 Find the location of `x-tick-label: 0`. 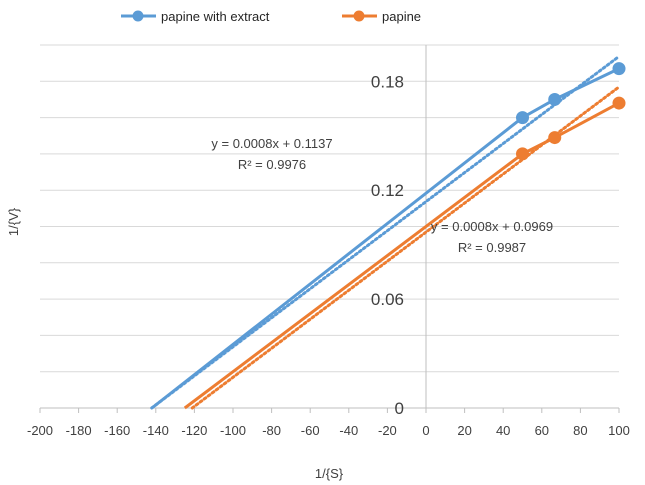

x-tick-label: 0 is located at coordinates (425, 430).